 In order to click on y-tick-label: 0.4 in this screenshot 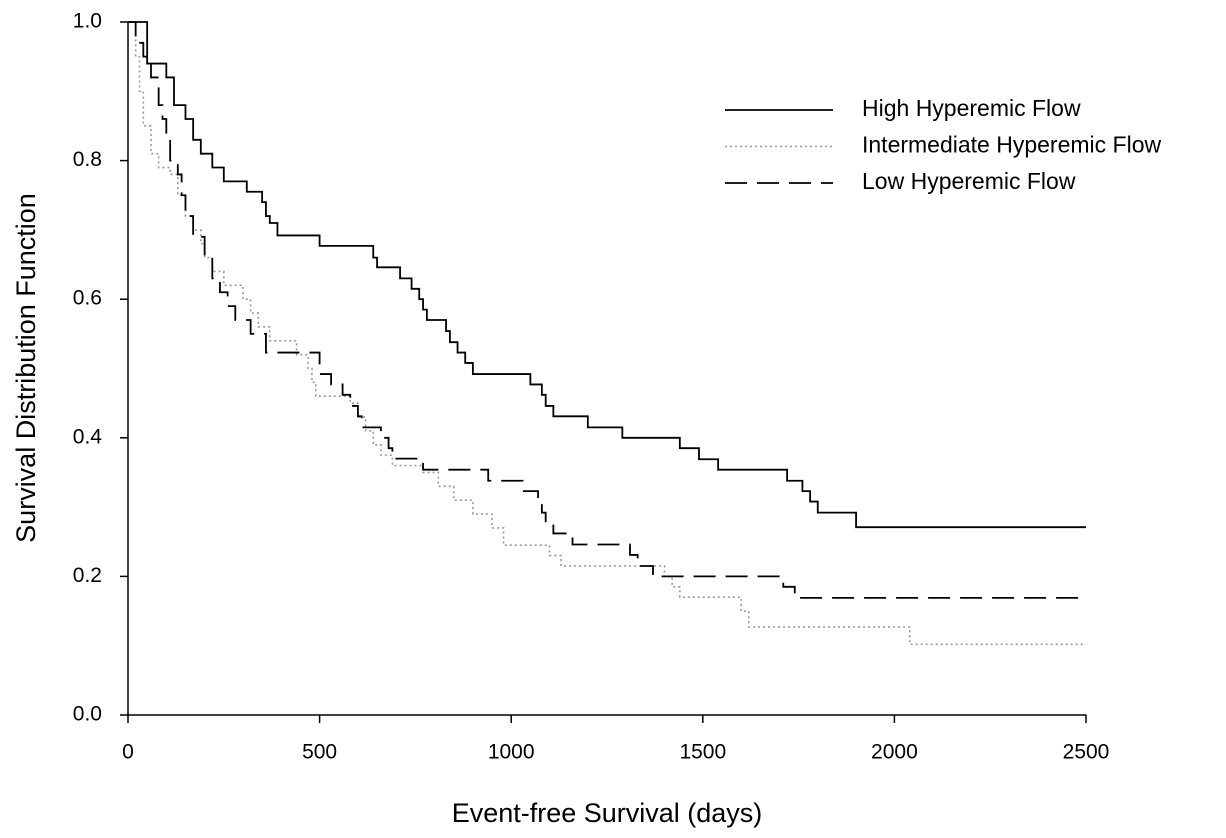, I will do `click(88, 436)`.